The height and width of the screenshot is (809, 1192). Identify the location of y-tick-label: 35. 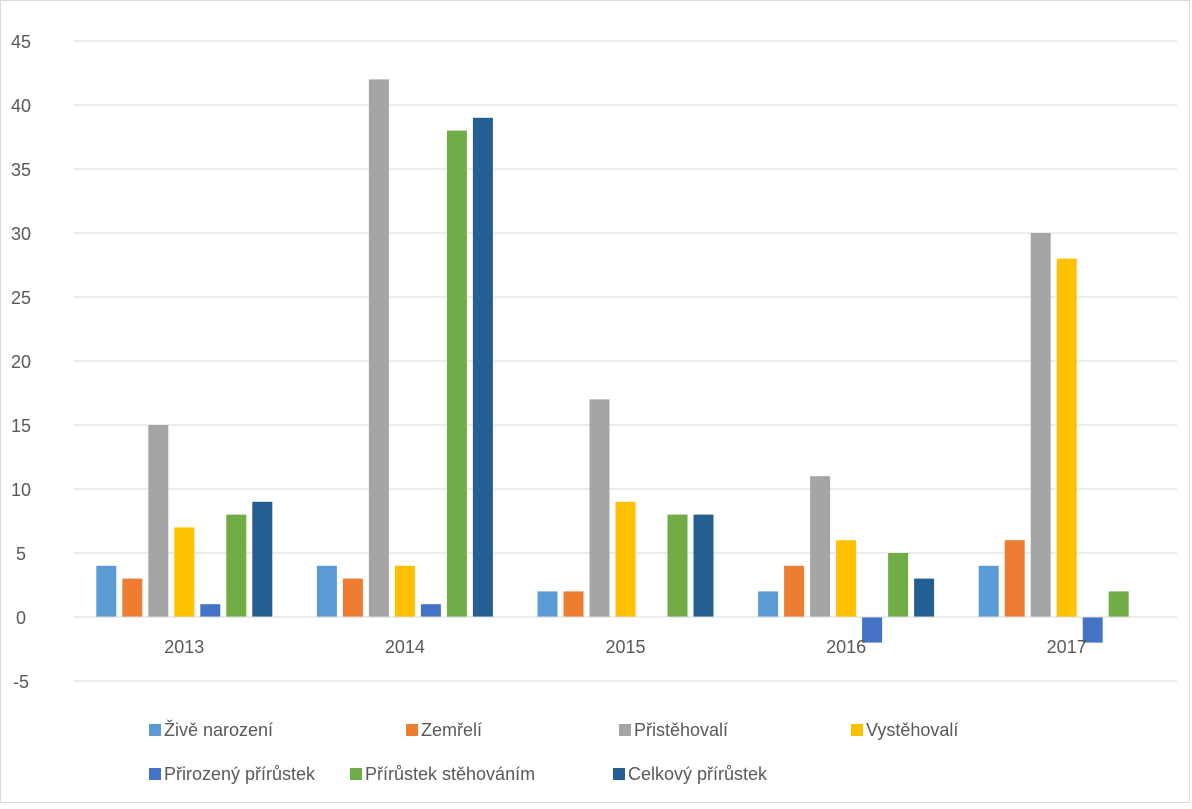
(21, 170).